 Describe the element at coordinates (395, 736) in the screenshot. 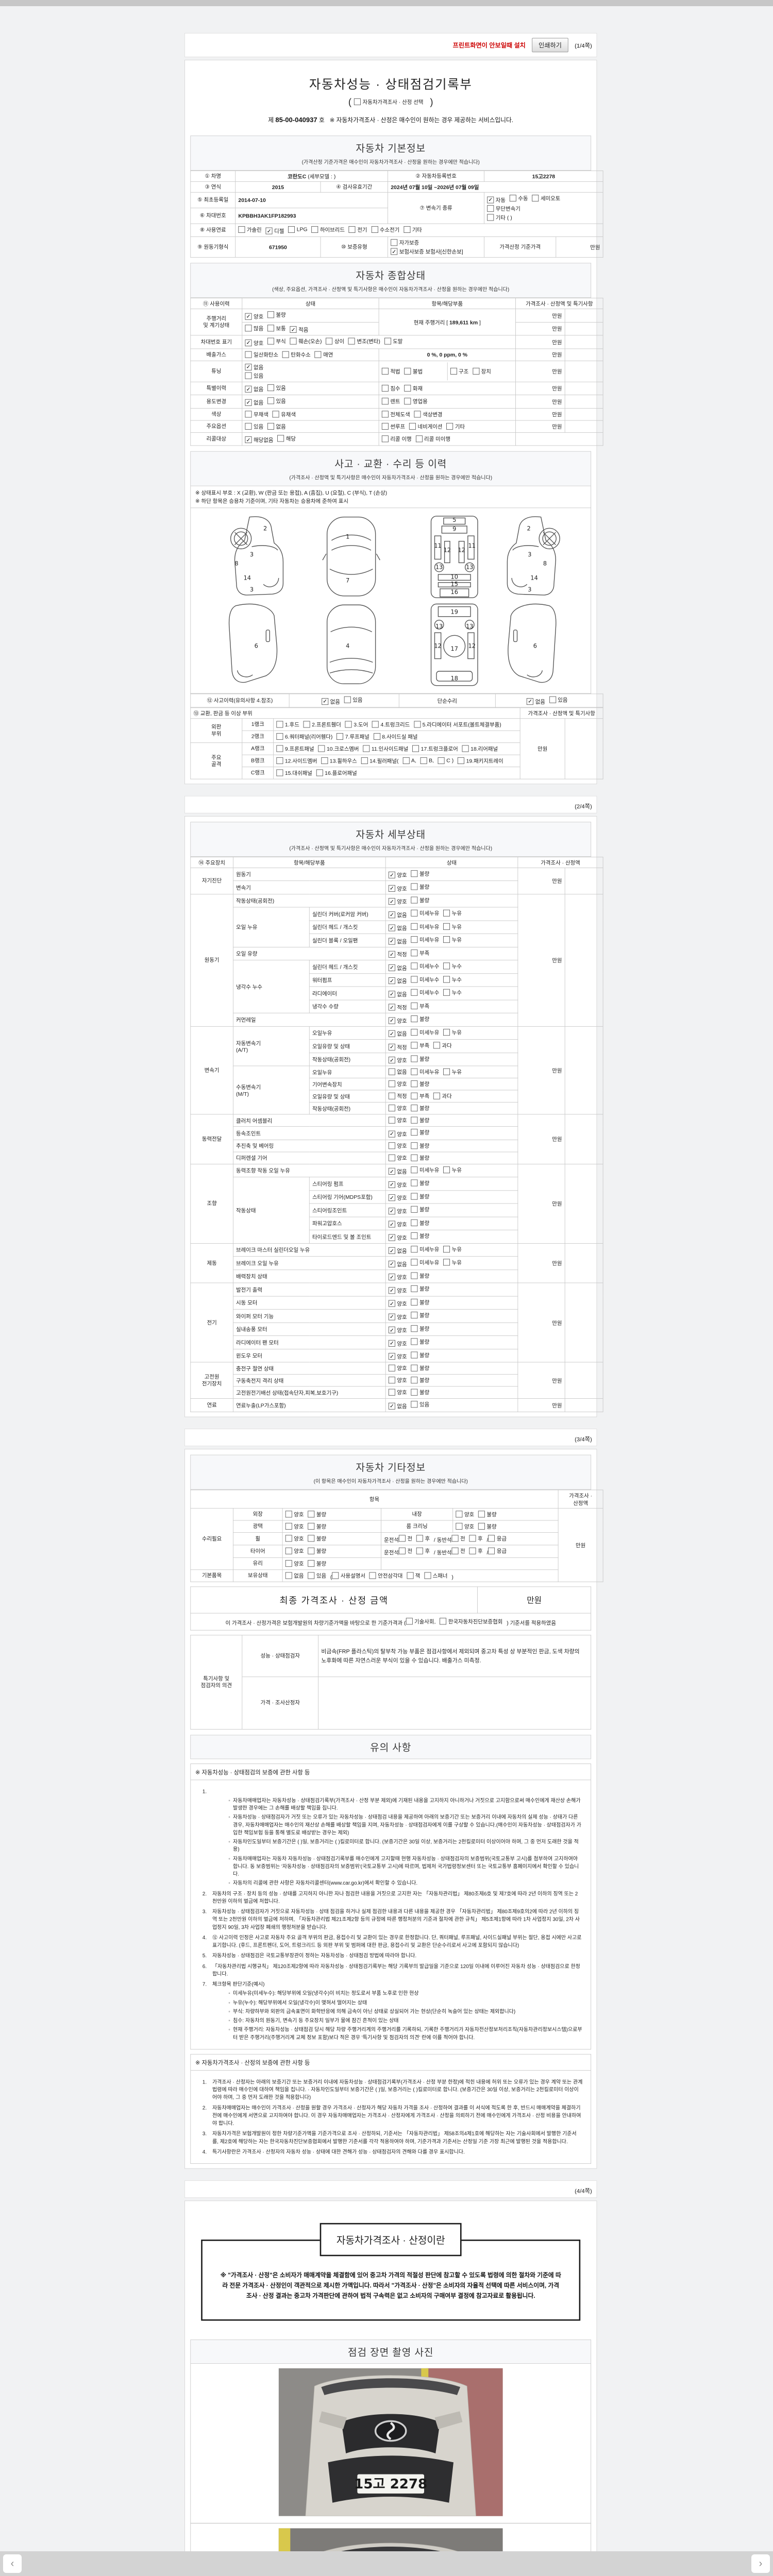

I see `checkbox-option: 8.사이드실 패널` at that location.